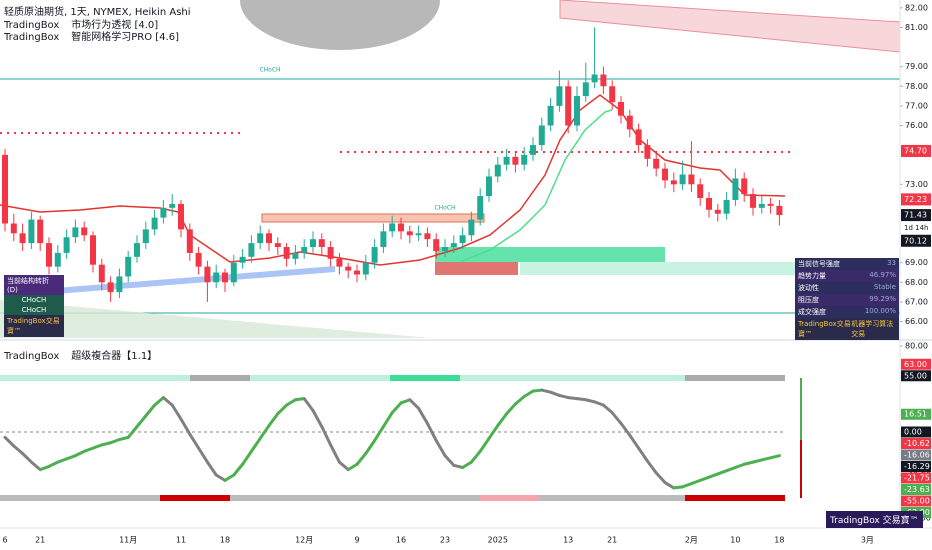 Image resolution: width=932 pixels, height=550 pixels. What do you see at coordinates (536, 186) in the screenshot?
I see `support-line` at bounding box center [536, 186].